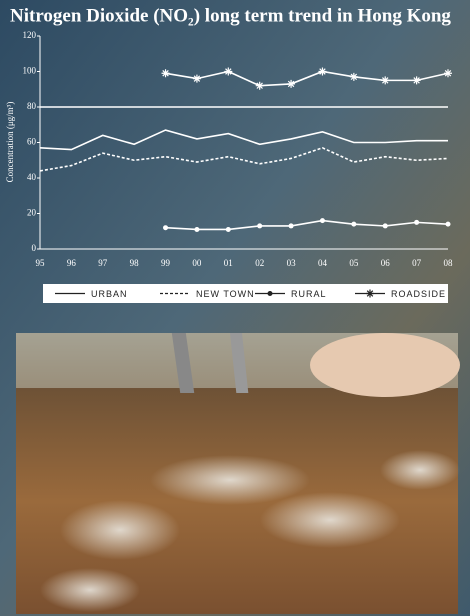  Describe the element at coordinates (197, 263) in the screenshot. I see `x-tick-label: 00` at that location.